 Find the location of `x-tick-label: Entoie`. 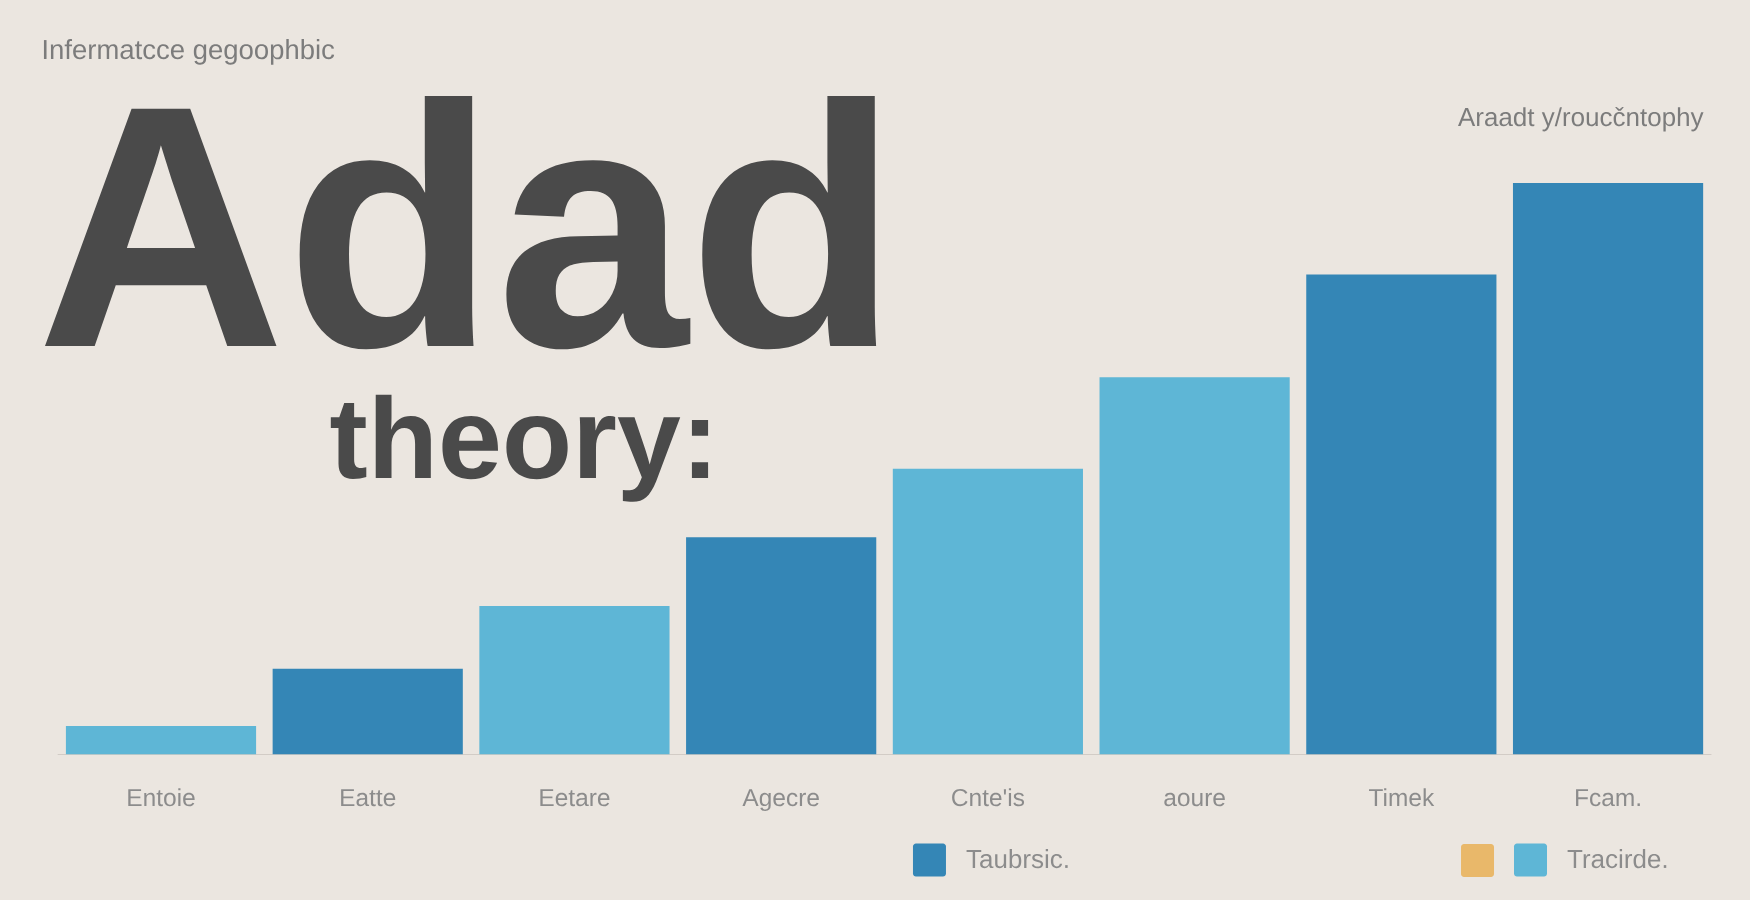

x-tick-label: Entoie is located at coordinates (161, 797).